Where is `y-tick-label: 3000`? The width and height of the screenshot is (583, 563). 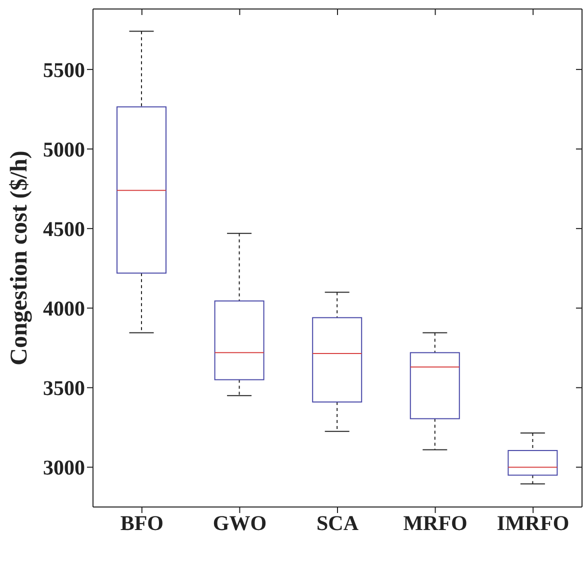 y-tick-label: 3000 is located at coordinates (64, 468).